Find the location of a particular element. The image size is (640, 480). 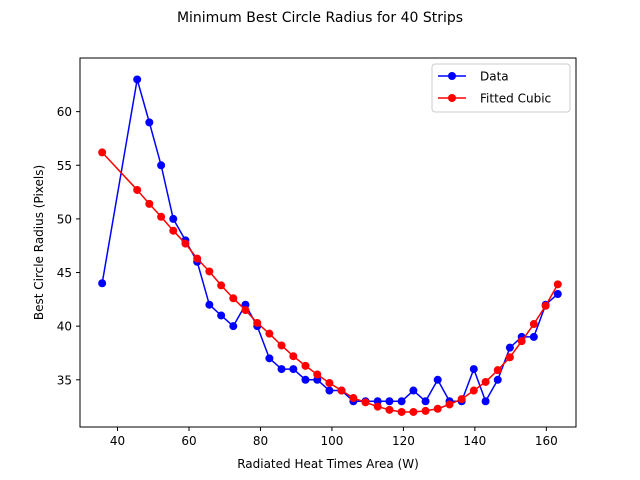

y-tick-label: 45 is located at coordinates (64, 273).